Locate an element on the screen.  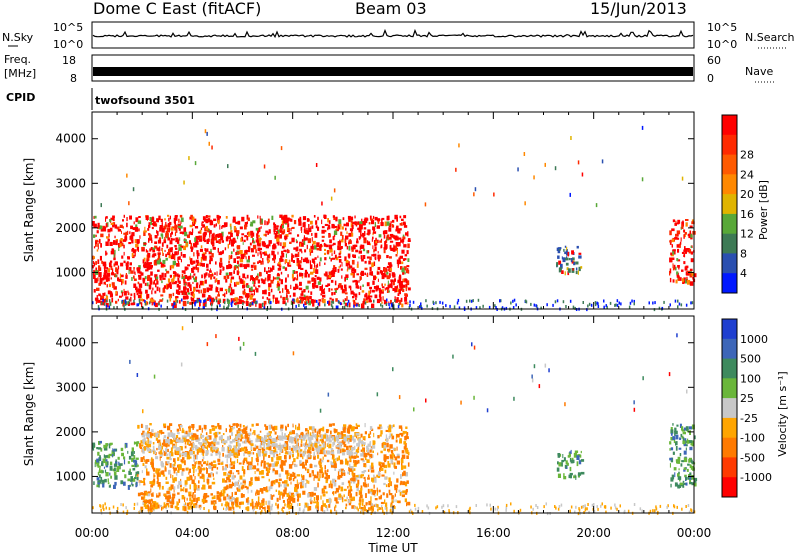
power-ylabel: Slant Range [km] is located at coordinates (29, 210).